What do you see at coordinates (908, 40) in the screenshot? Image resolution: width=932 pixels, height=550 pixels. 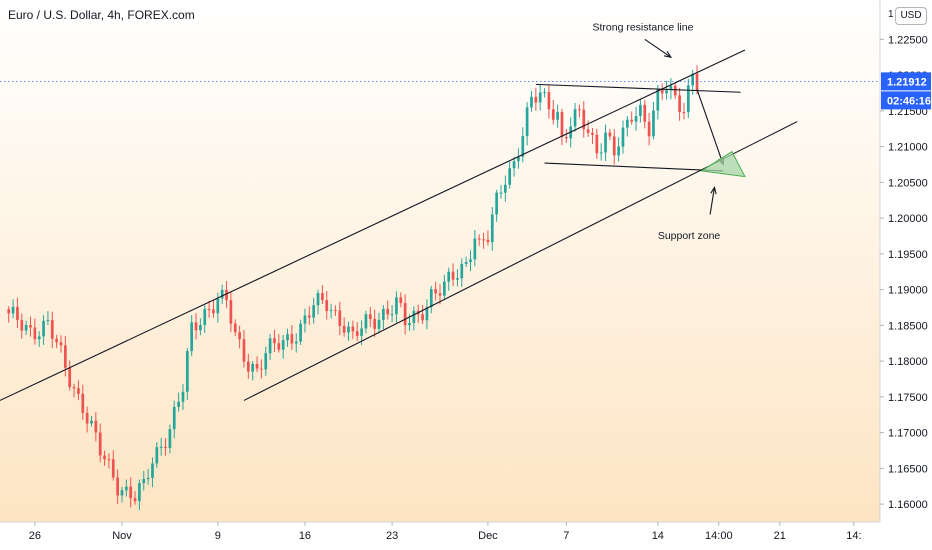 I see `price-tick-label: 1.22500` at bounding box center [908, 40].